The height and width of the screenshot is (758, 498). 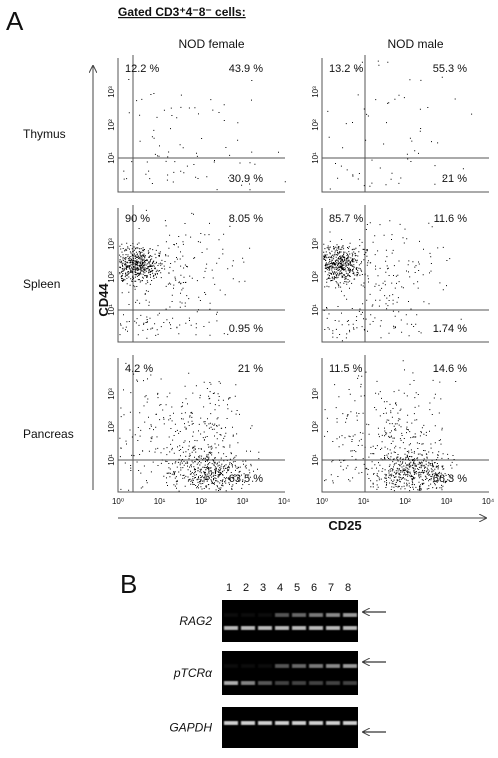 I want to click on x-tick-label: 10², so click(x=405, y=501).